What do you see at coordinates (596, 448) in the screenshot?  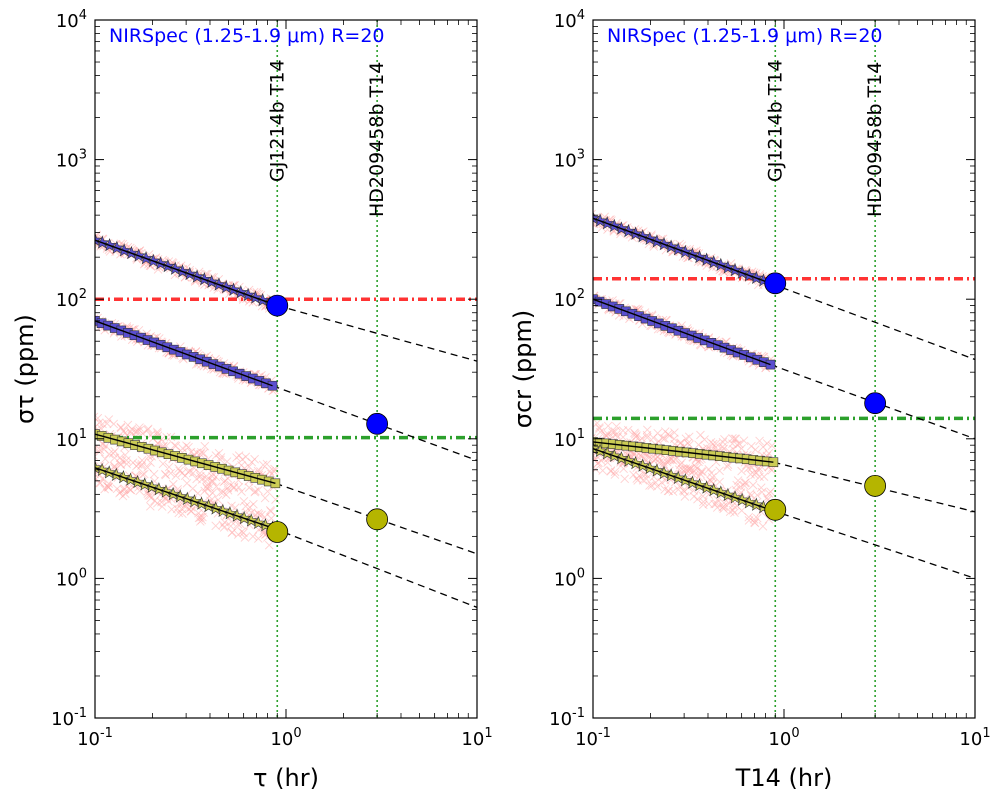 I see `star-marker` at bounding box center [596, 448].